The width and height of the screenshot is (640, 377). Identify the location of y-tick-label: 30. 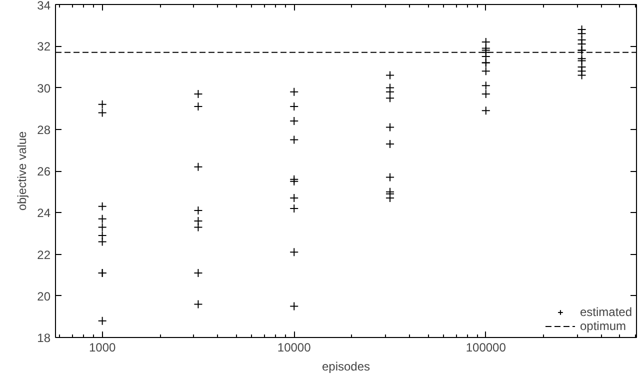
(44, 88).